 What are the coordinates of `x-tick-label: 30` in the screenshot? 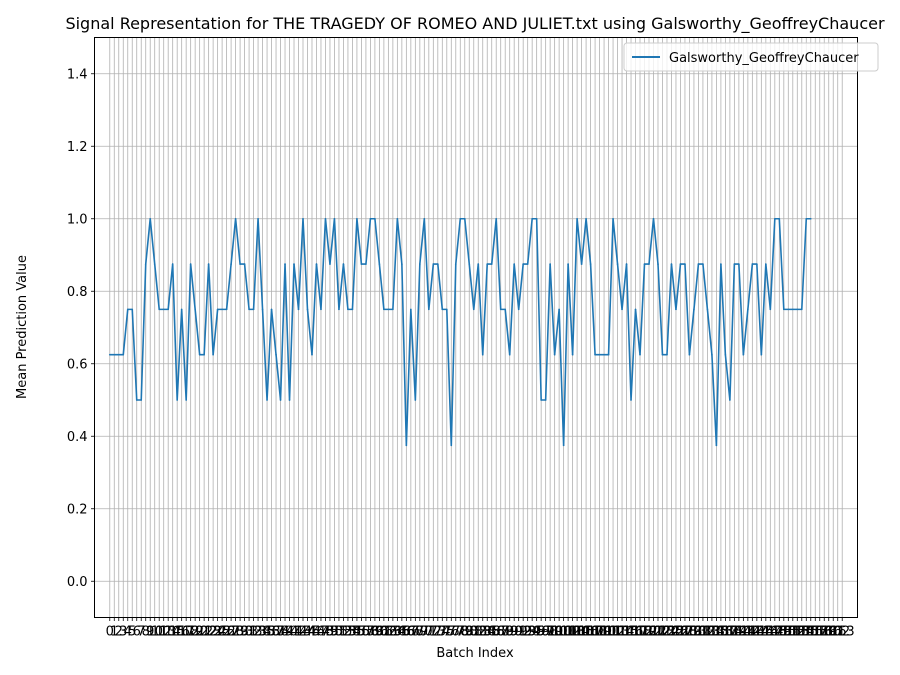 It's located at (244, 632).